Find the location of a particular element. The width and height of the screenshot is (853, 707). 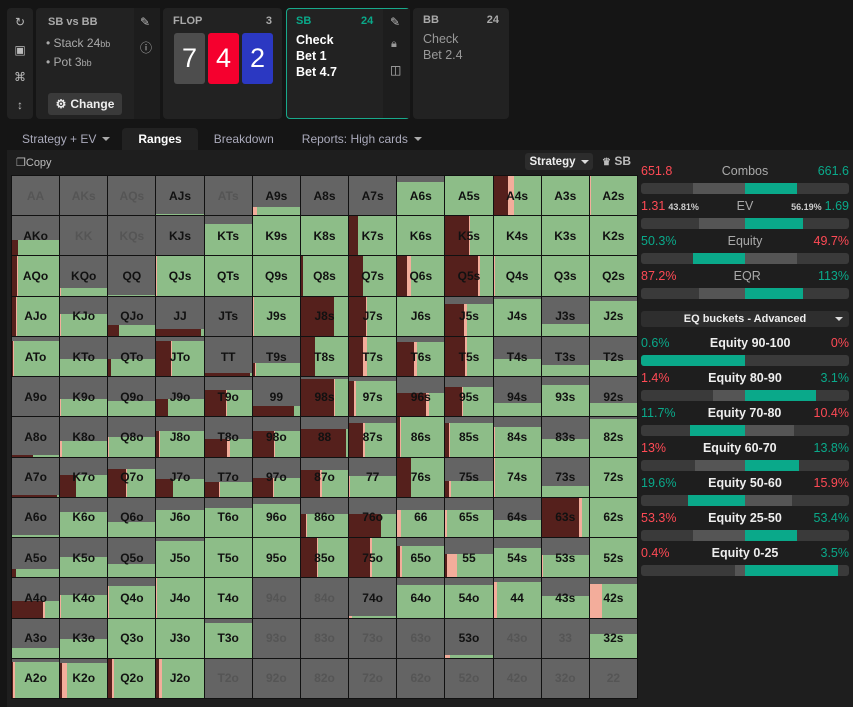

hand-cell-63s: 63s is located at coordinates (565, 517).